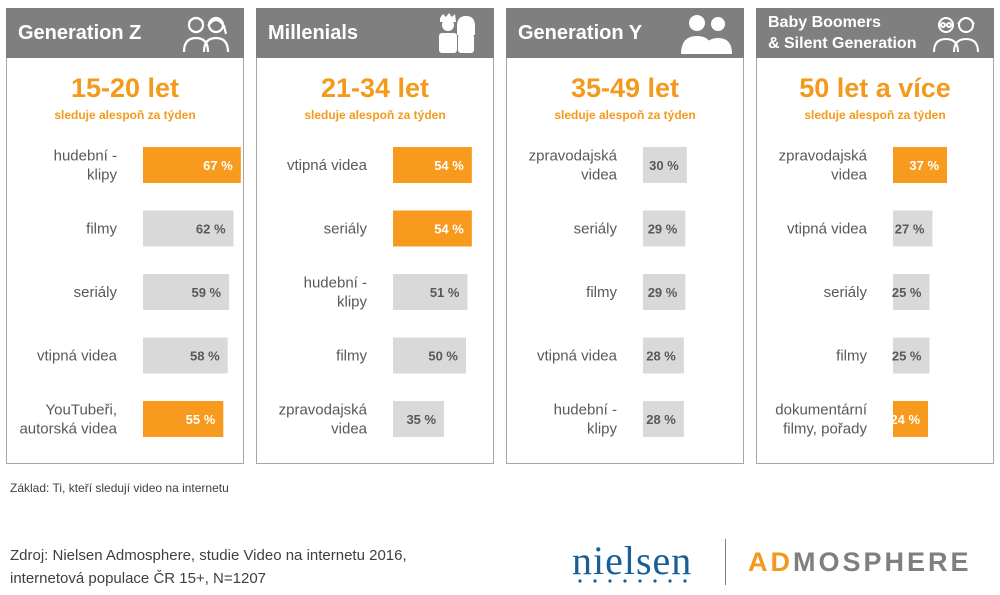 The width and height of the screenshot is (1000, 595). I want to click on age-range: 21-34 let, so click(375, 88).